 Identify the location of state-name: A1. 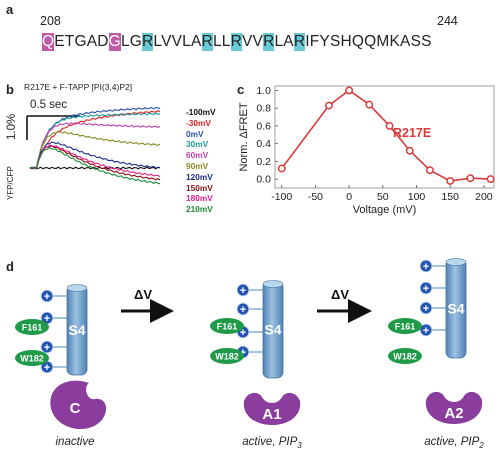
(271, 414).